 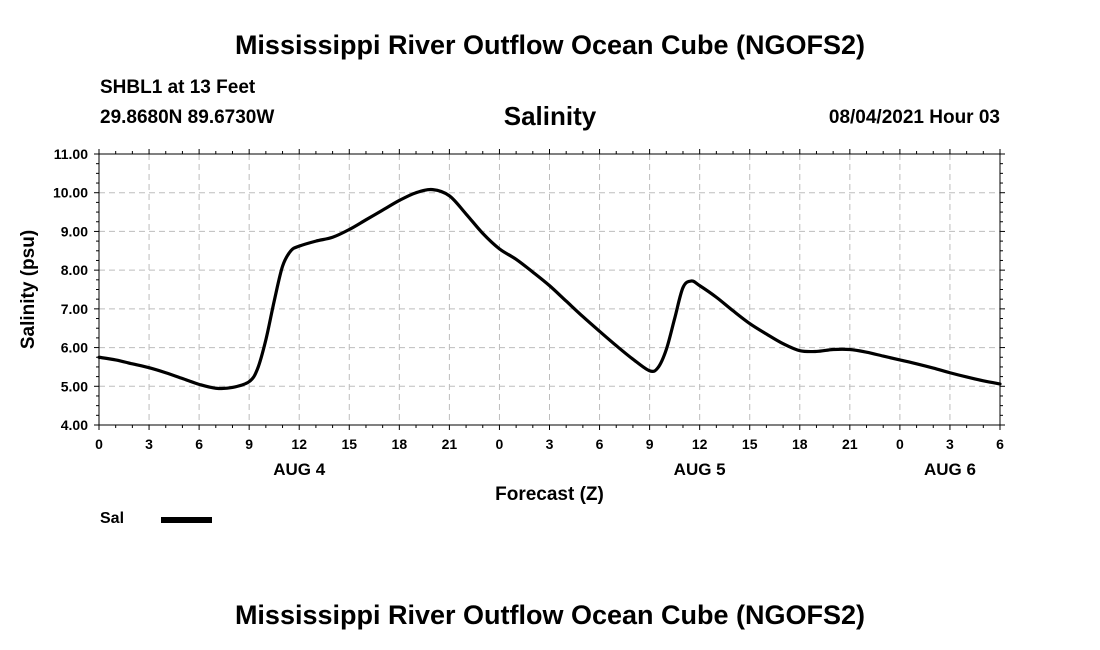 What do you see at coordinates (74, 231) in the screenshot?
I see `y-tick-label: 9.00` at bounding box center [74, 231].